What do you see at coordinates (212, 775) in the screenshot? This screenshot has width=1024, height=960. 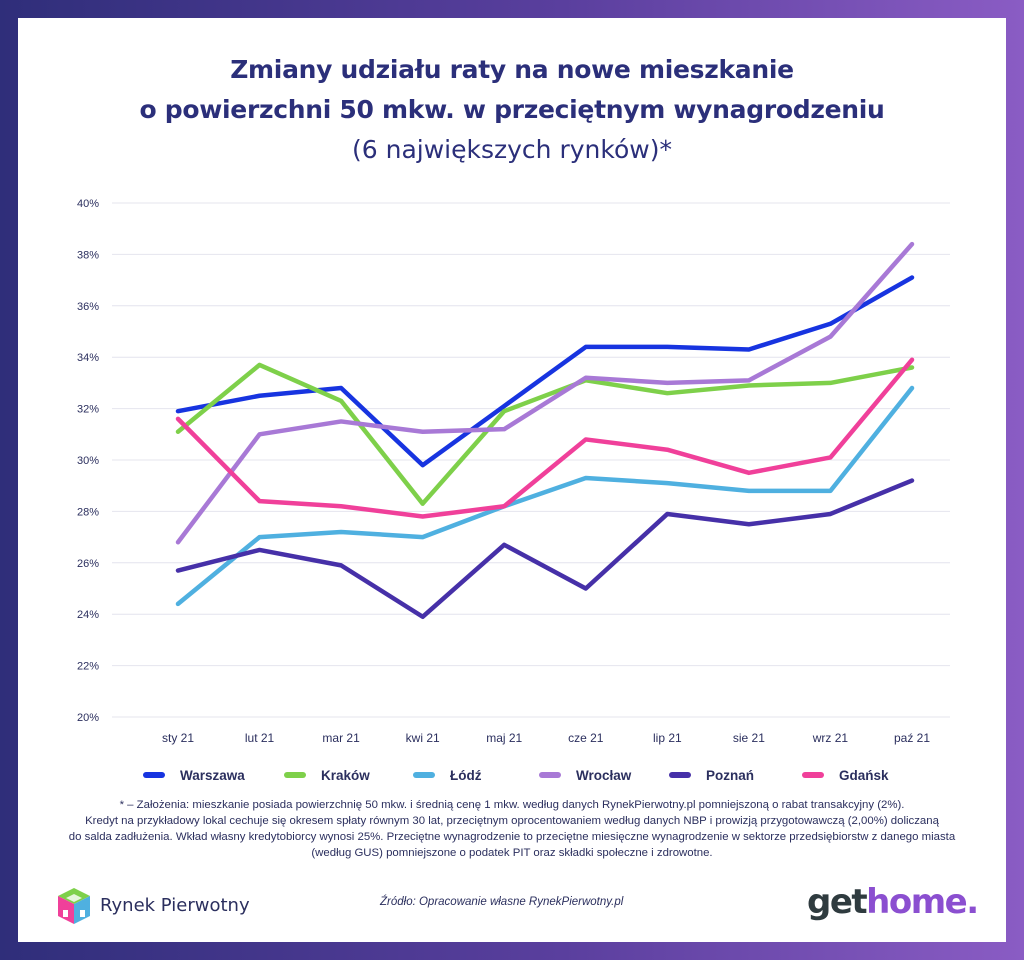 I see `legend-label: Warszawa` at bounding box center [212, 775].